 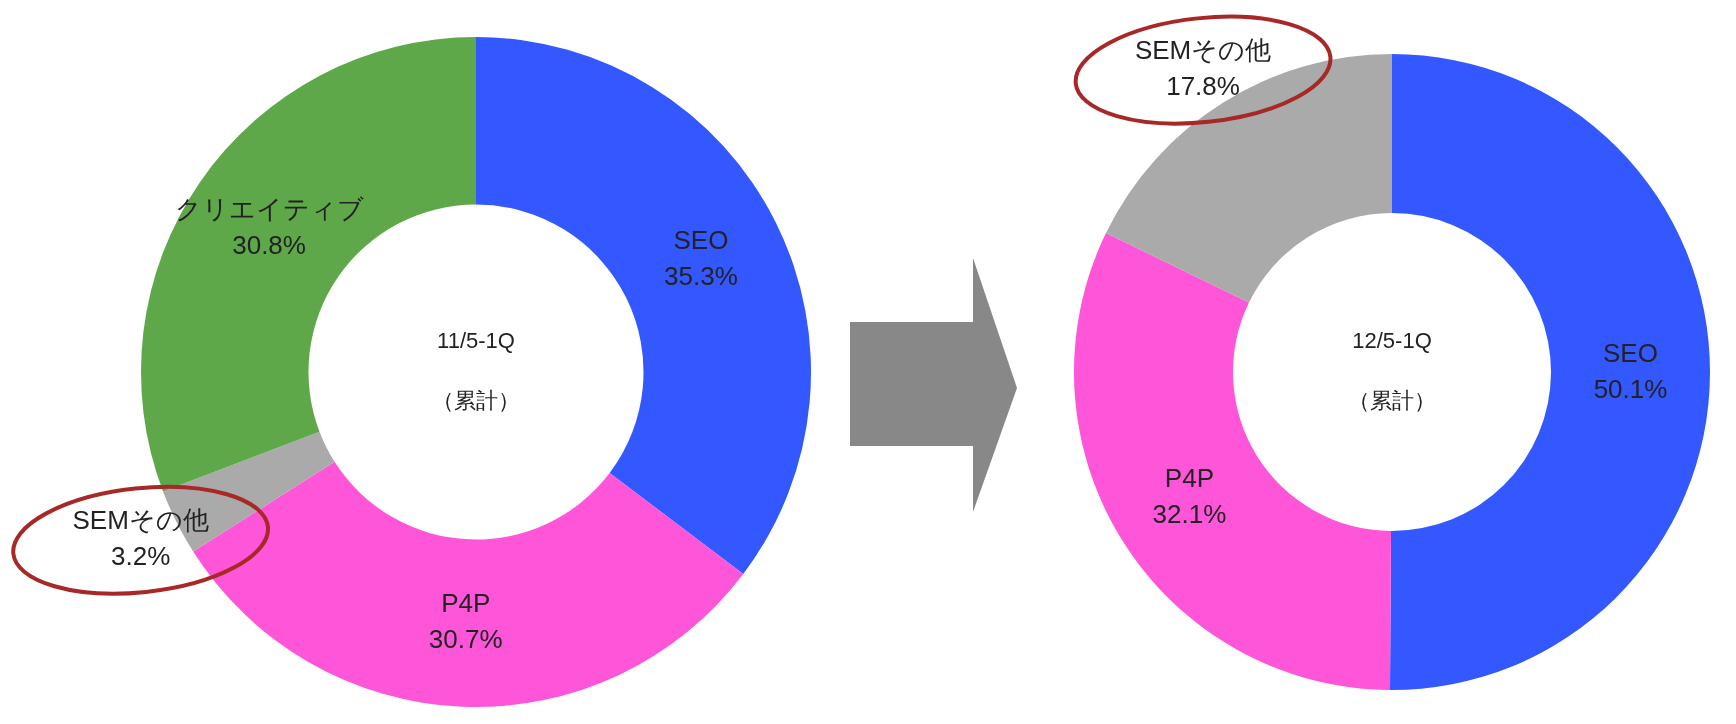 I want to click on data-label: 17.8%, so click(x=1203, y=85).